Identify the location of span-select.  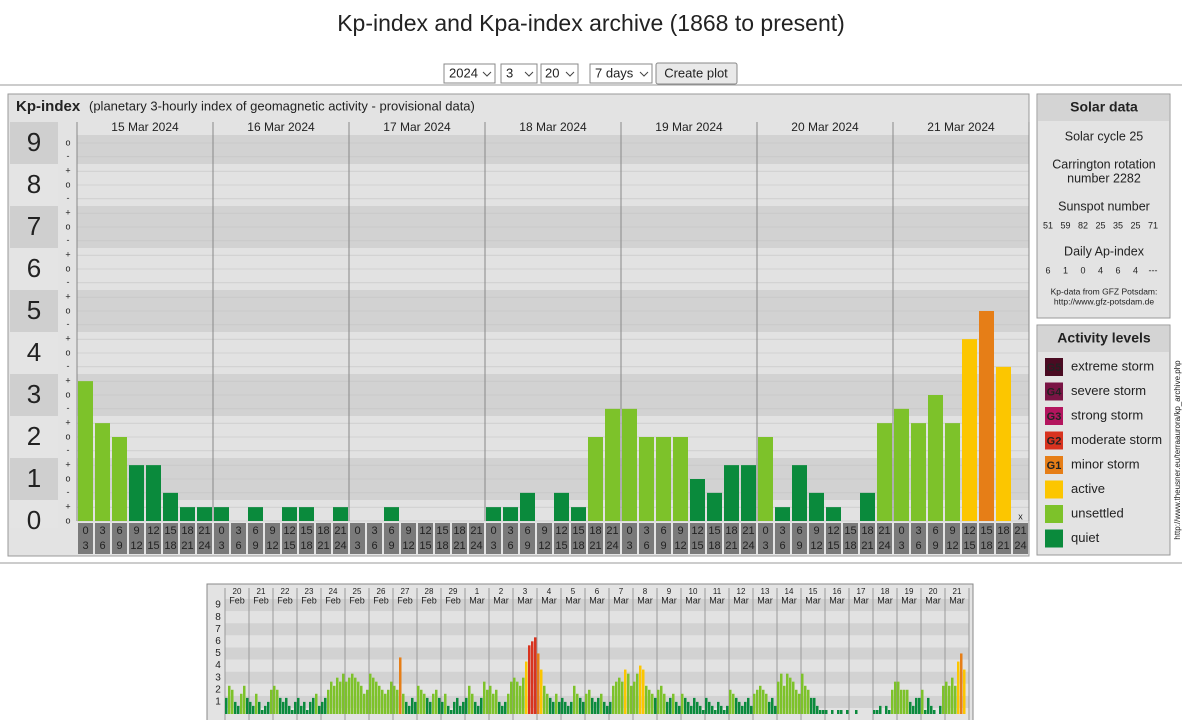
(621, 73).